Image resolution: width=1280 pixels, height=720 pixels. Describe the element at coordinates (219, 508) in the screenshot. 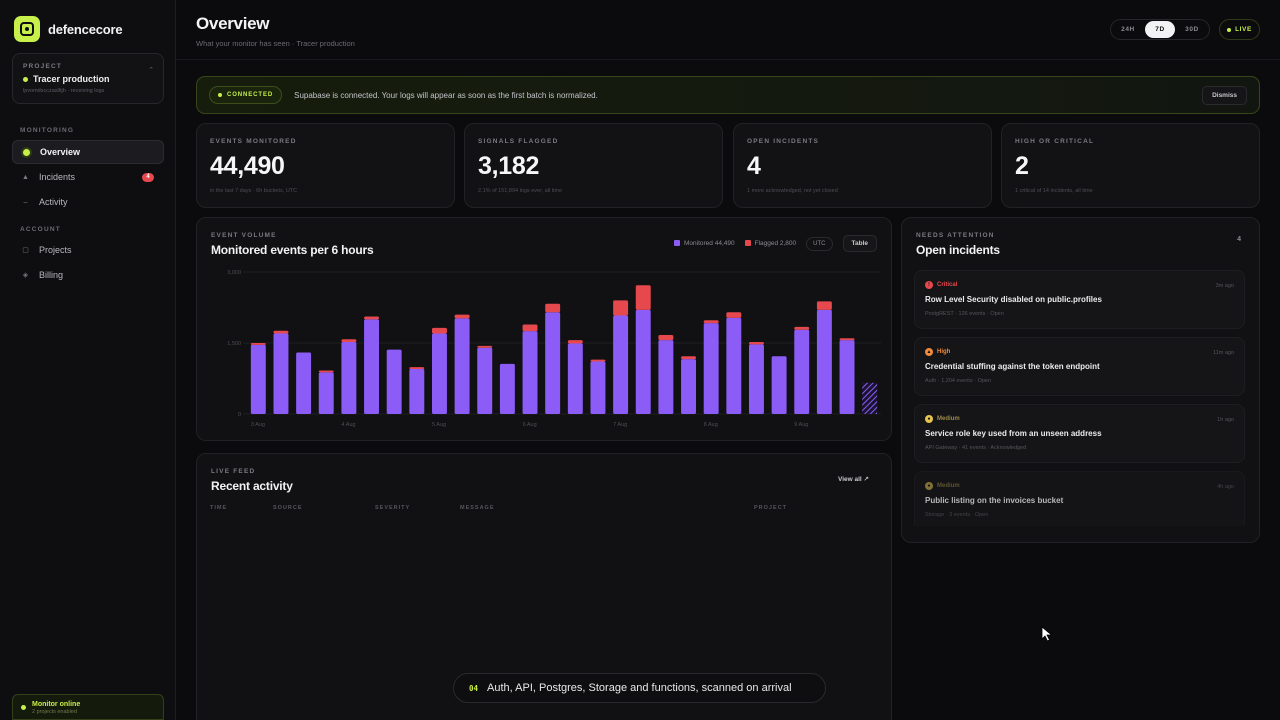

I see `column-header-time: TIME` at that location.